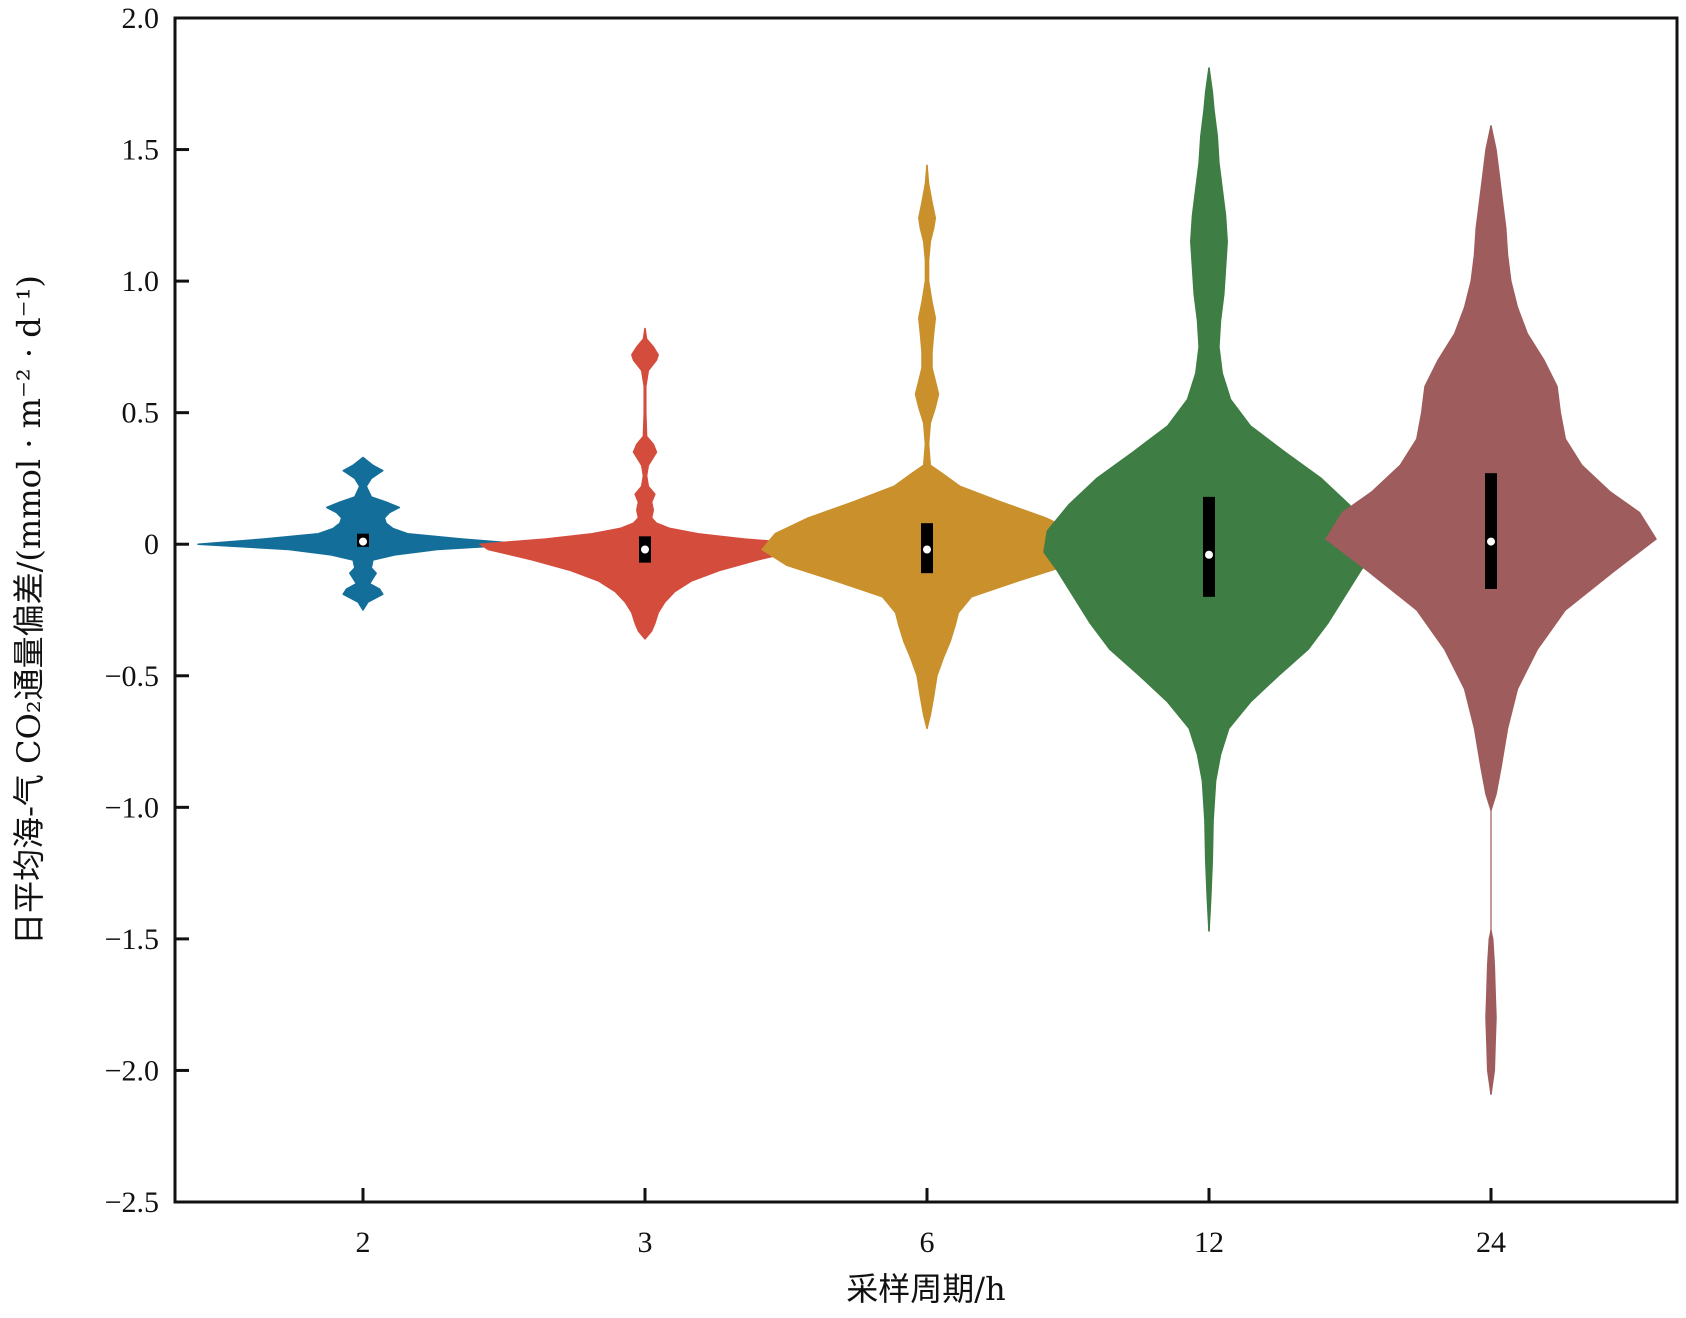  I want to click on y-tick-label: −2.5, so click(132, 1202).